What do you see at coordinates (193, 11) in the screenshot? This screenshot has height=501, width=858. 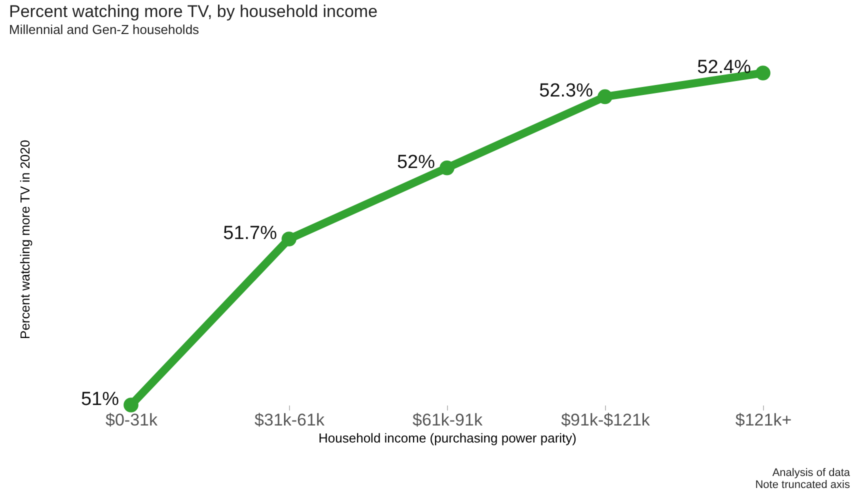 I see `chart-title: Percent watching more TV, by household income` at bounding box center [193, 11].